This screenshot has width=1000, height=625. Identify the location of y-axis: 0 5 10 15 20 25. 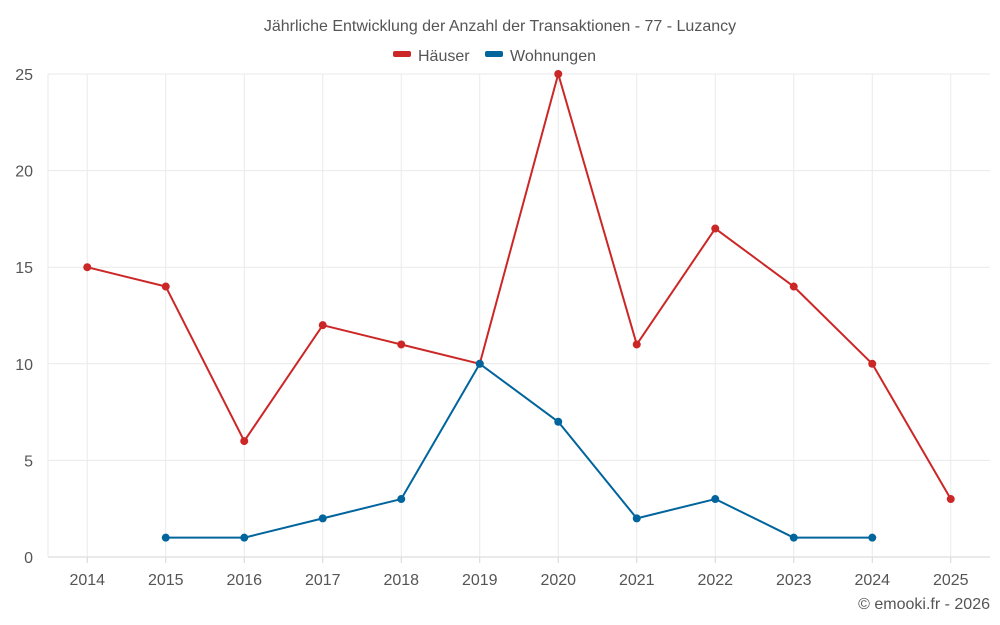
(24, 317).